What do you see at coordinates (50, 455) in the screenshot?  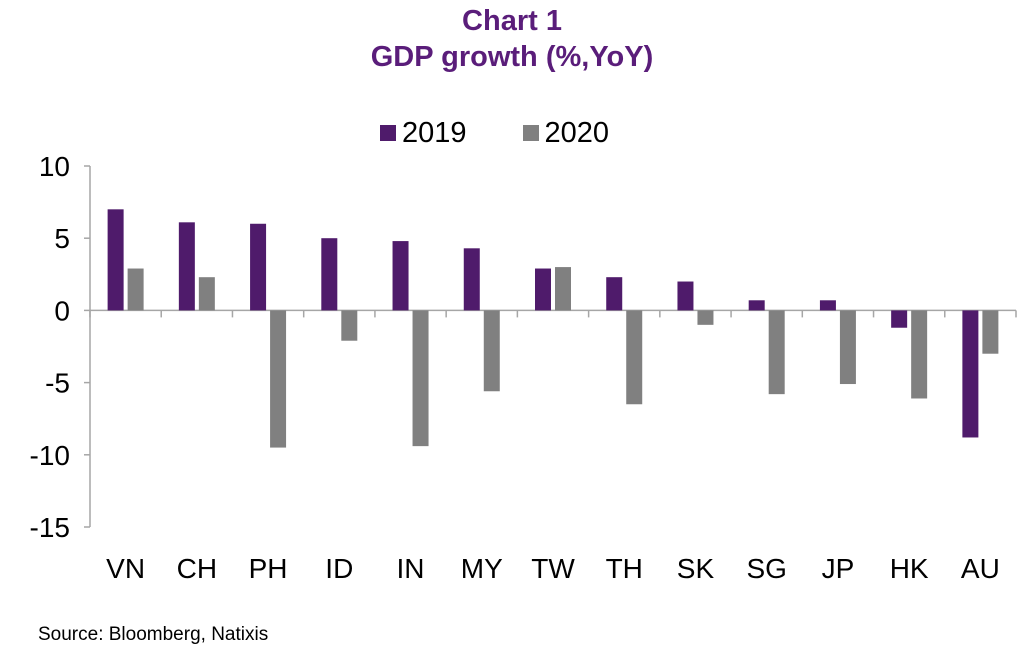 I see `y-tick-label: -10` at bounding box center [50, 455].